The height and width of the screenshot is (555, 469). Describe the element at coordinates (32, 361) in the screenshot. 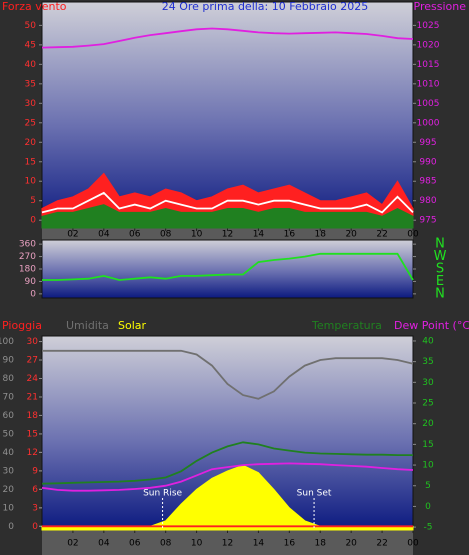

I see `y3-tick-label: 27` at that location.